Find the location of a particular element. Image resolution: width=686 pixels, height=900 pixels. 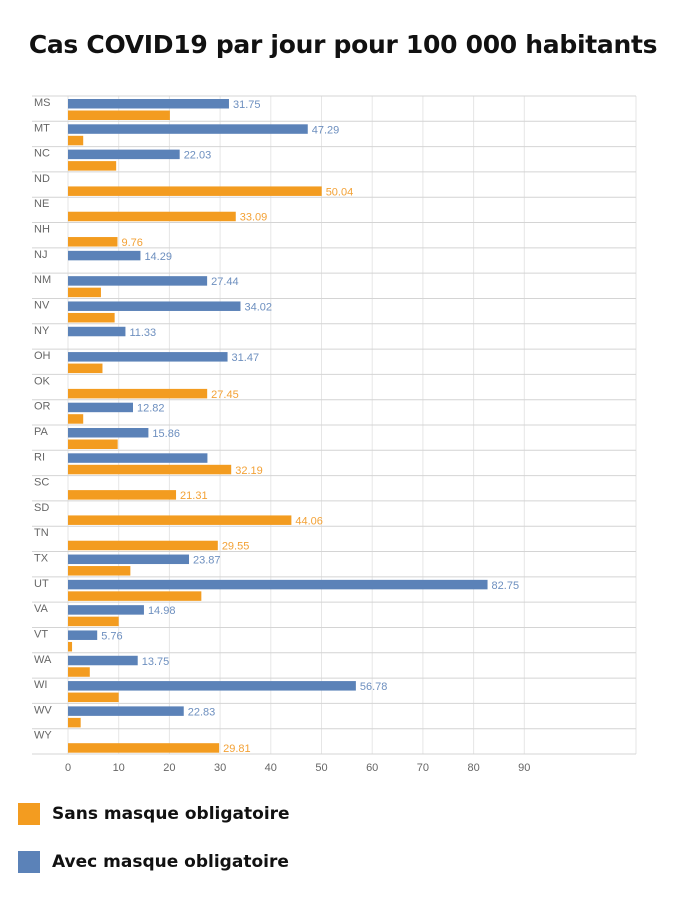

category-label: ND is located at coordinates (42, 179).